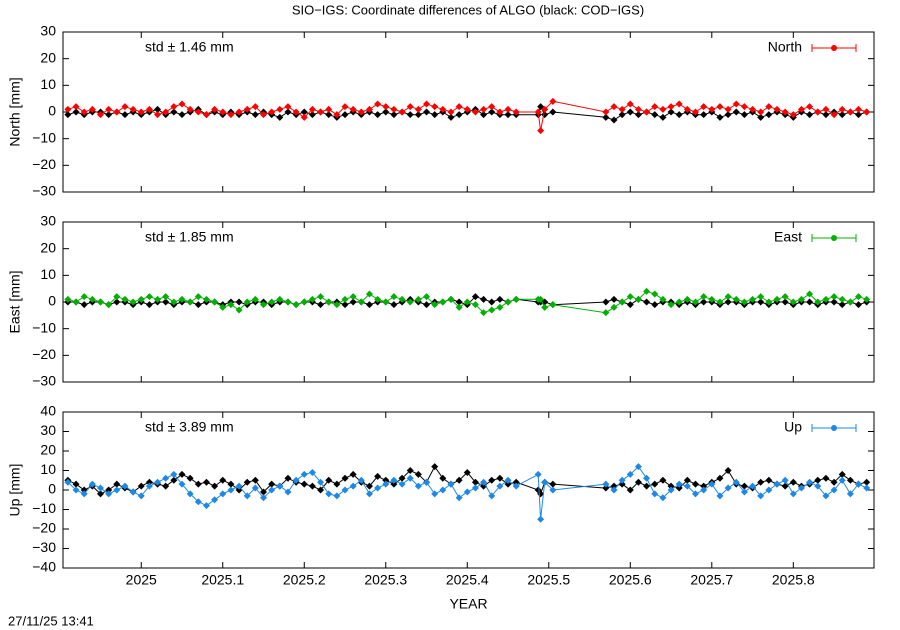 This screenshot has height=630, width=900. I want to click on x-tick-label: 2025.4, so click(467, 580).